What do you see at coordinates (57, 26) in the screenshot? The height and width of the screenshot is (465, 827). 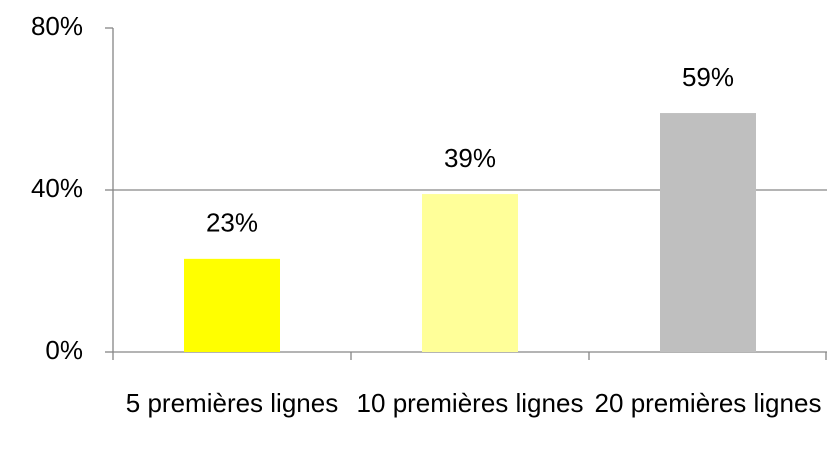 I see `y-tick-label: 80%` at bounding box center [57, 26].